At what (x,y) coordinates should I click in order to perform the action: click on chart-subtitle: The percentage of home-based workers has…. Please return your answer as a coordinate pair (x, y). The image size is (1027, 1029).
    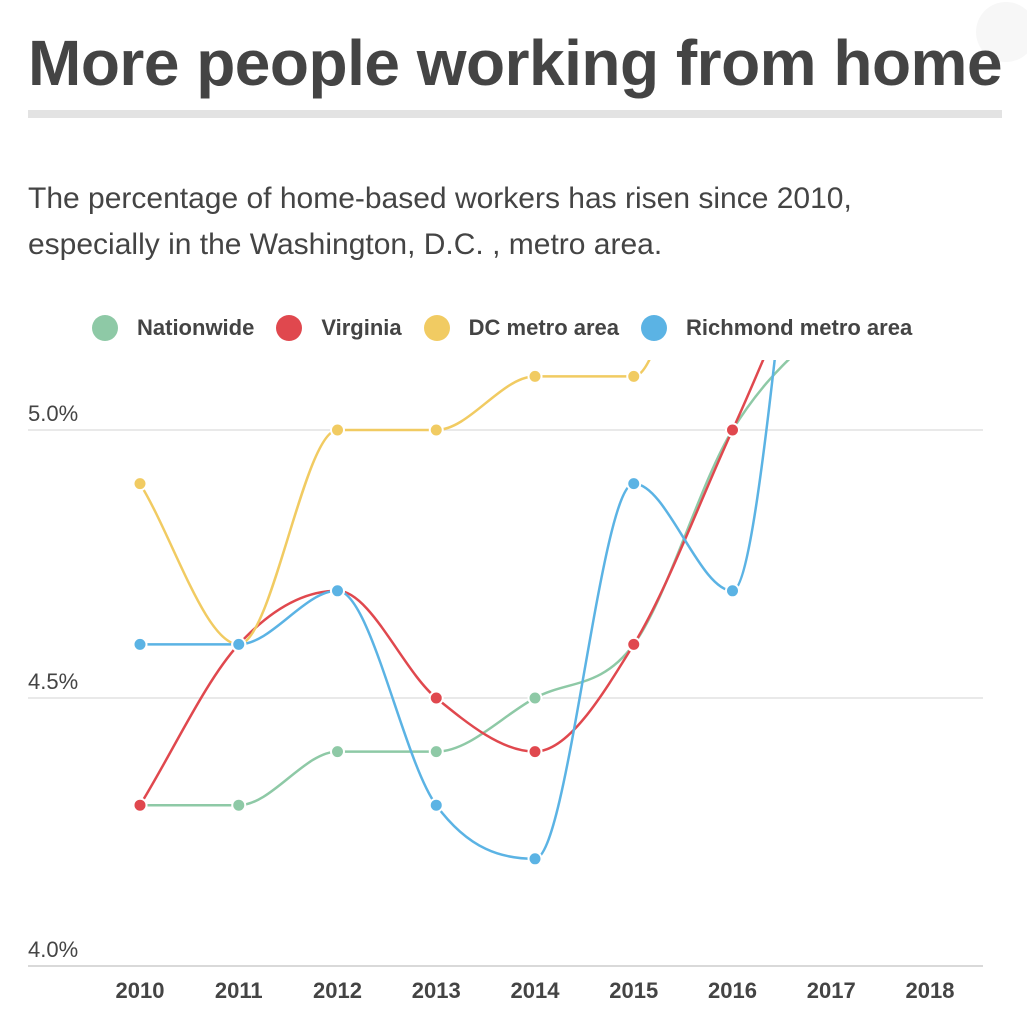
    Looking at the image, I should click on (440, 221).